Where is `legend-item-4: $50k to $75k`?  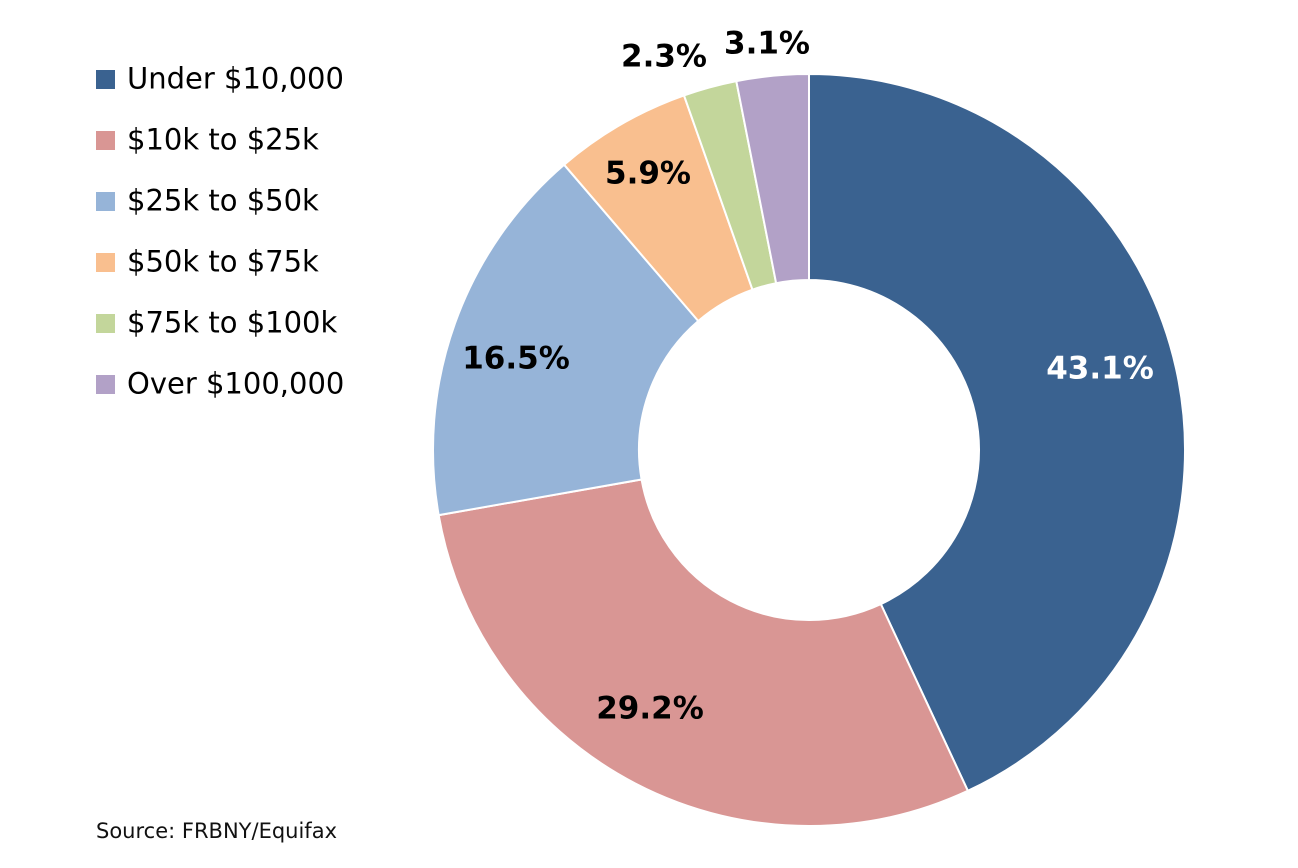 legend-item-4: $50k to $75k is located at coordinates (207, 262).